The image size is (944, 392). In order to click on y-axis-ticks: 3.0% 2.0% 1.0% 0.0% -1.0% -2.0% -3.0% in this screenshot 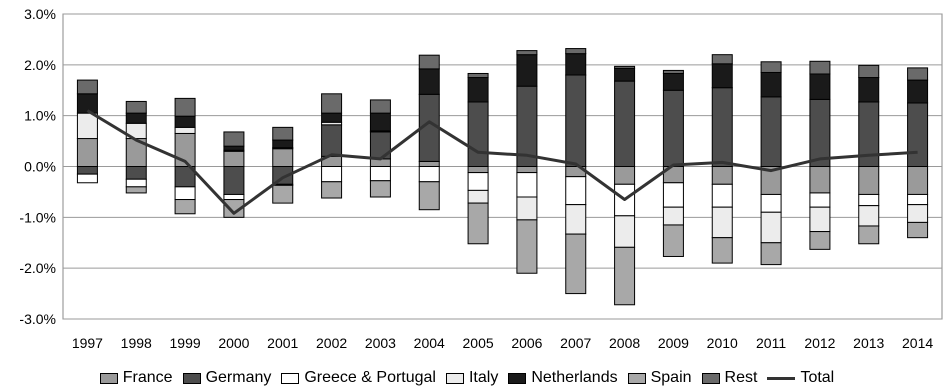, I will do `click(37, 166)`.